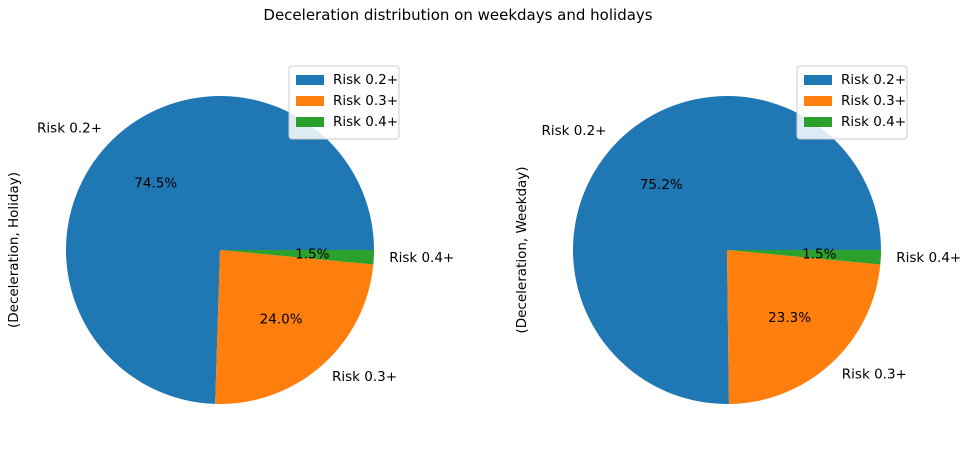 The width and height of the screenshot is (970, 450). What do you see at coordinates (789, 318) in the screenshot?
I see `slice-percent-risk-03-weekday: 23.3%` at bounding box center [789, 318].